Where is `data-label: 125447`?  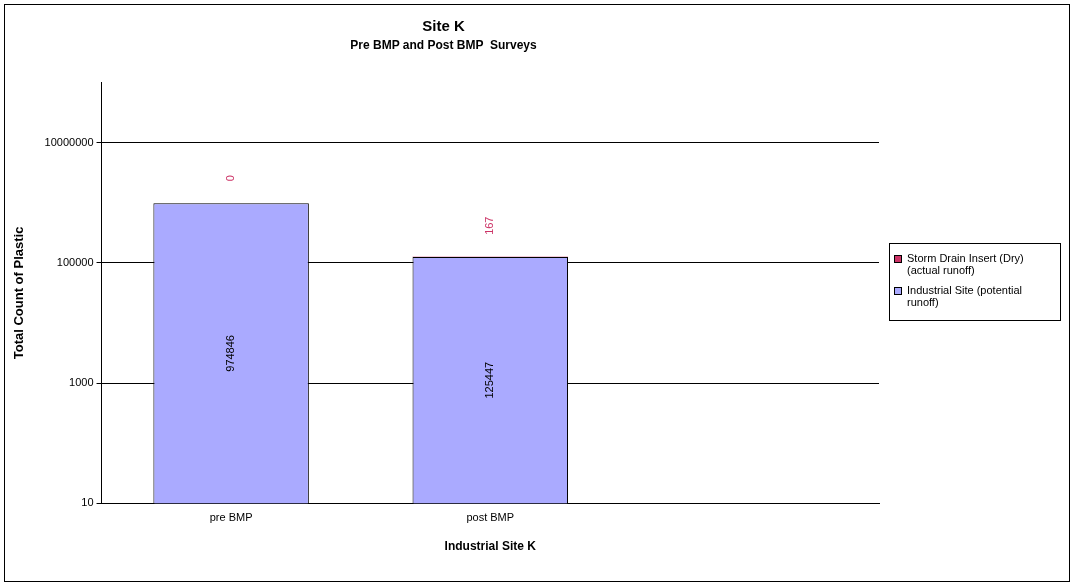
data-label: 125447 is located at coordinates (489, 380).